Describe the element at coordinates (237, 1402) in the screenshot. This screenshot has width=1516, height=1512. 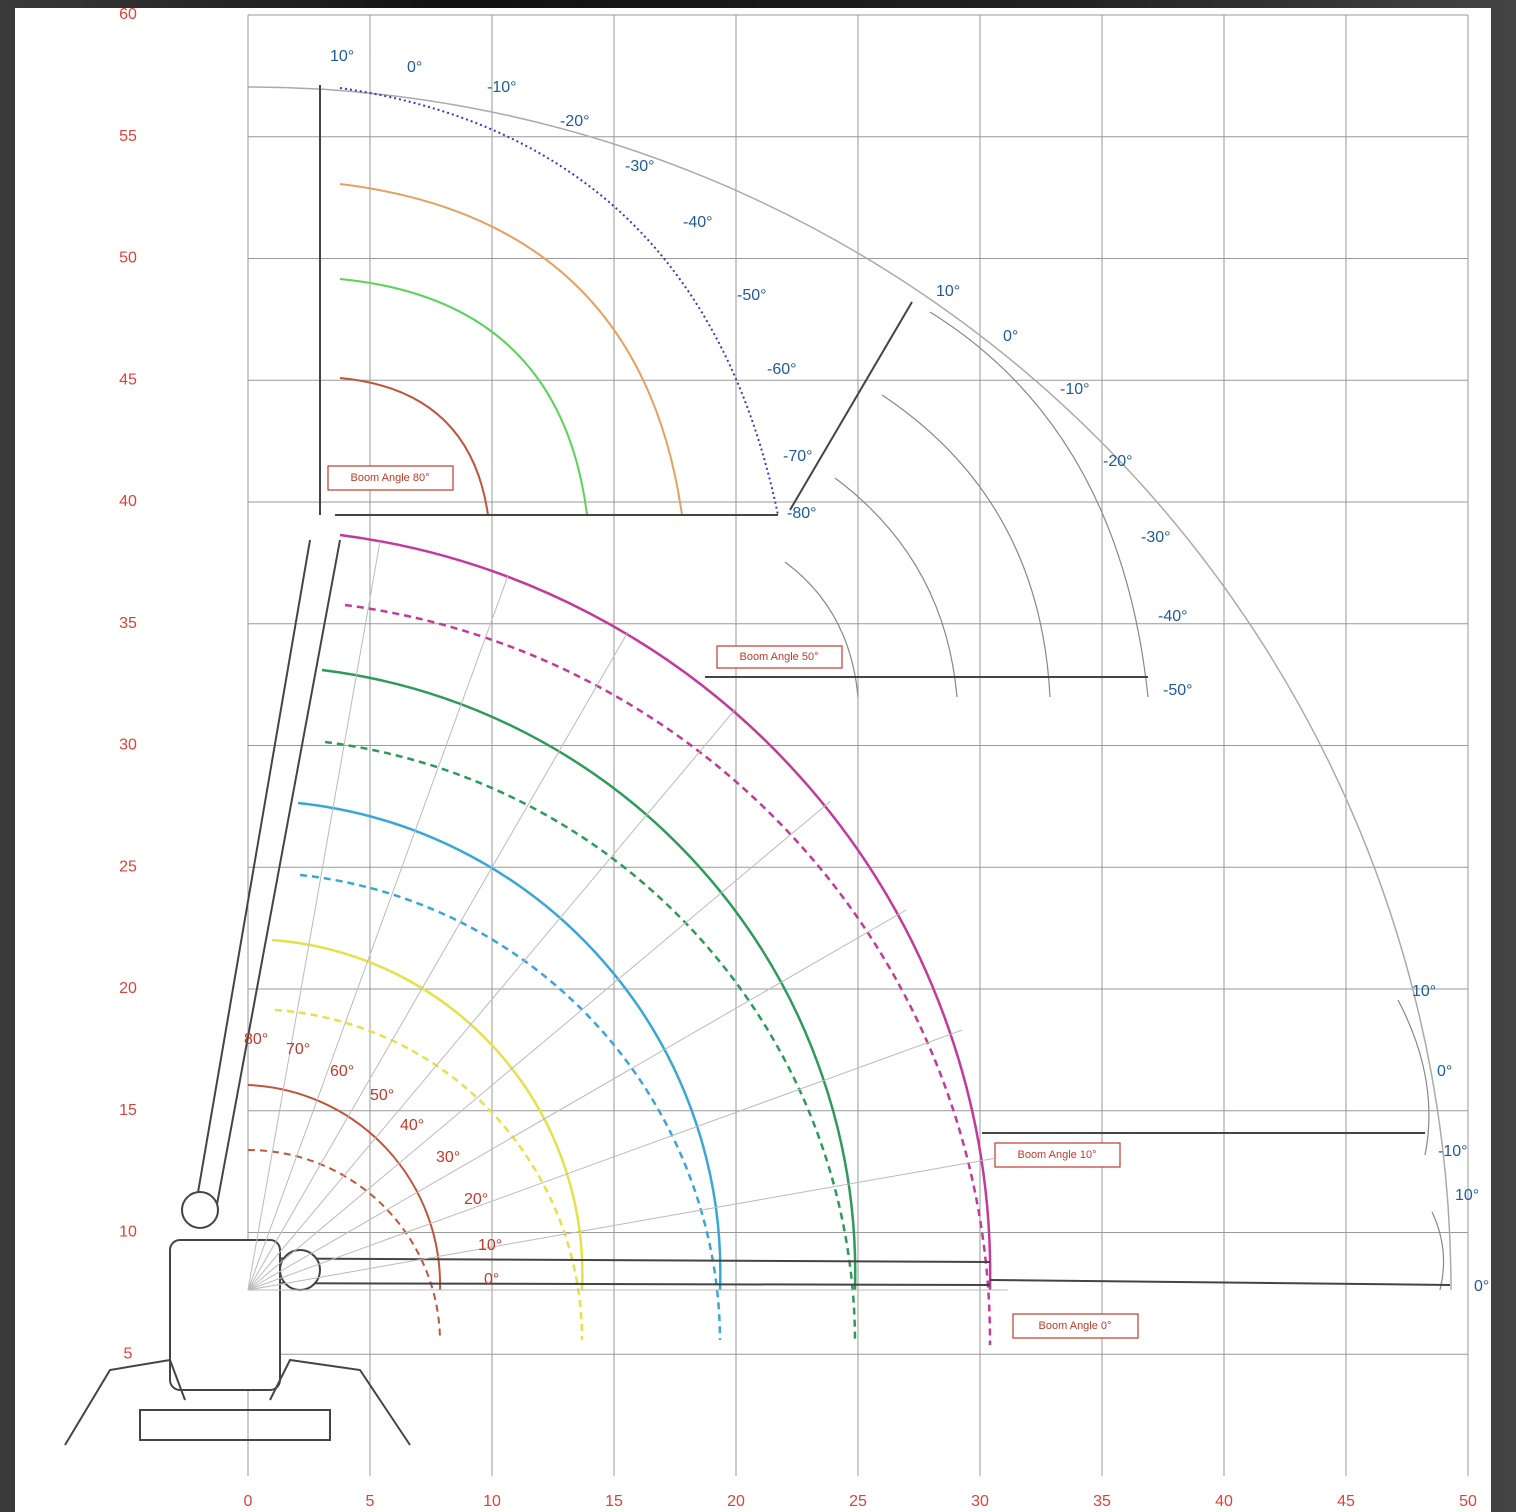
I see `crane-outriggers` at that location.